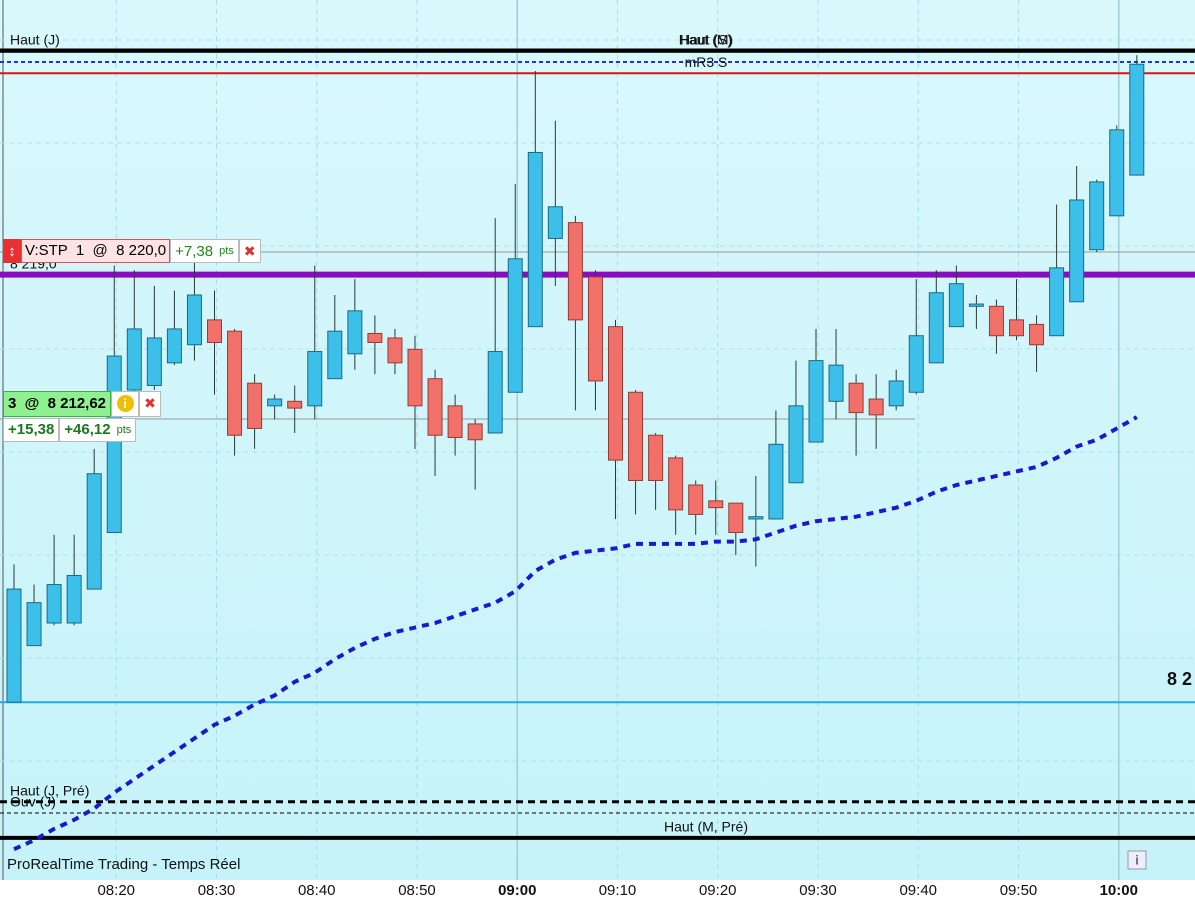 The image size is (1195, 903). Describe the element at coordinates (517, 890) in the screenshot. I see `x-tick-label: 09:00` at that location.